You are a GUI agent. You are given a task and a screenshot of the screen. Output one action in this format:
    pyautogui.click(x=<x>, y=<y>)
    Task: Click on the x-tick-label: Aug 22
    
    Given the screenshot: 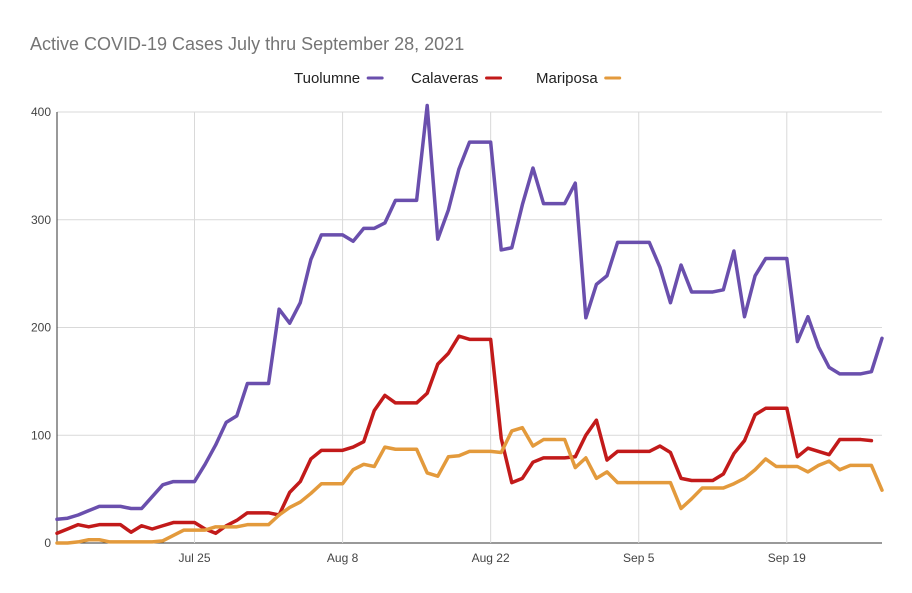 What is the action you would take?
    pyautogui.click(x=491, y=558)
    